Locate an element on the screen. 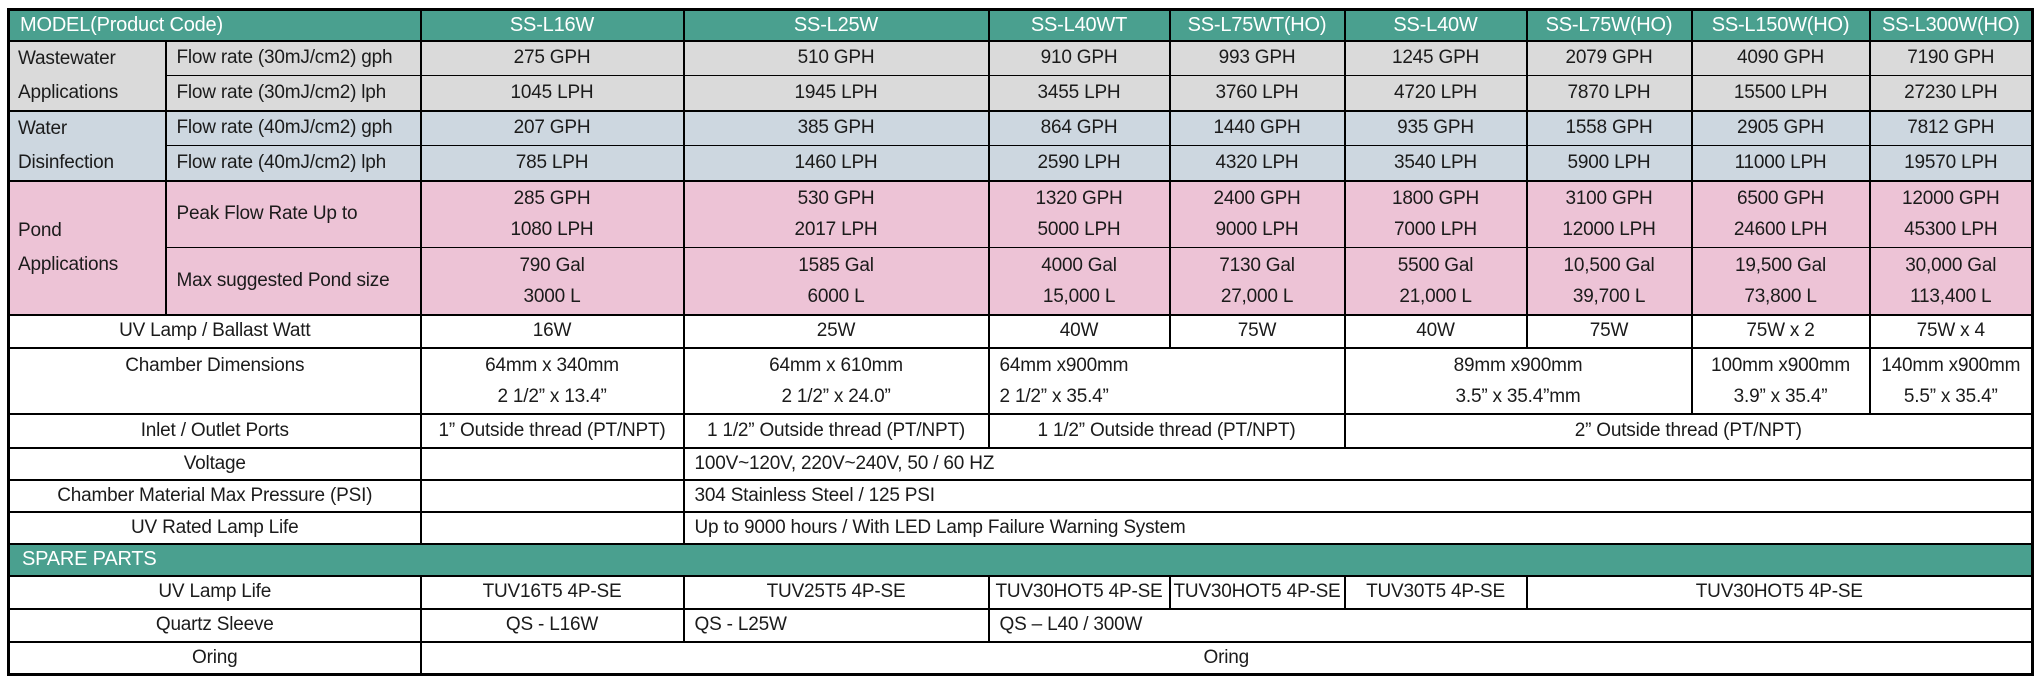 The image size is (2039, 684). flow40-lph-cell: 785 LPH is located at coordinates (552, 163).